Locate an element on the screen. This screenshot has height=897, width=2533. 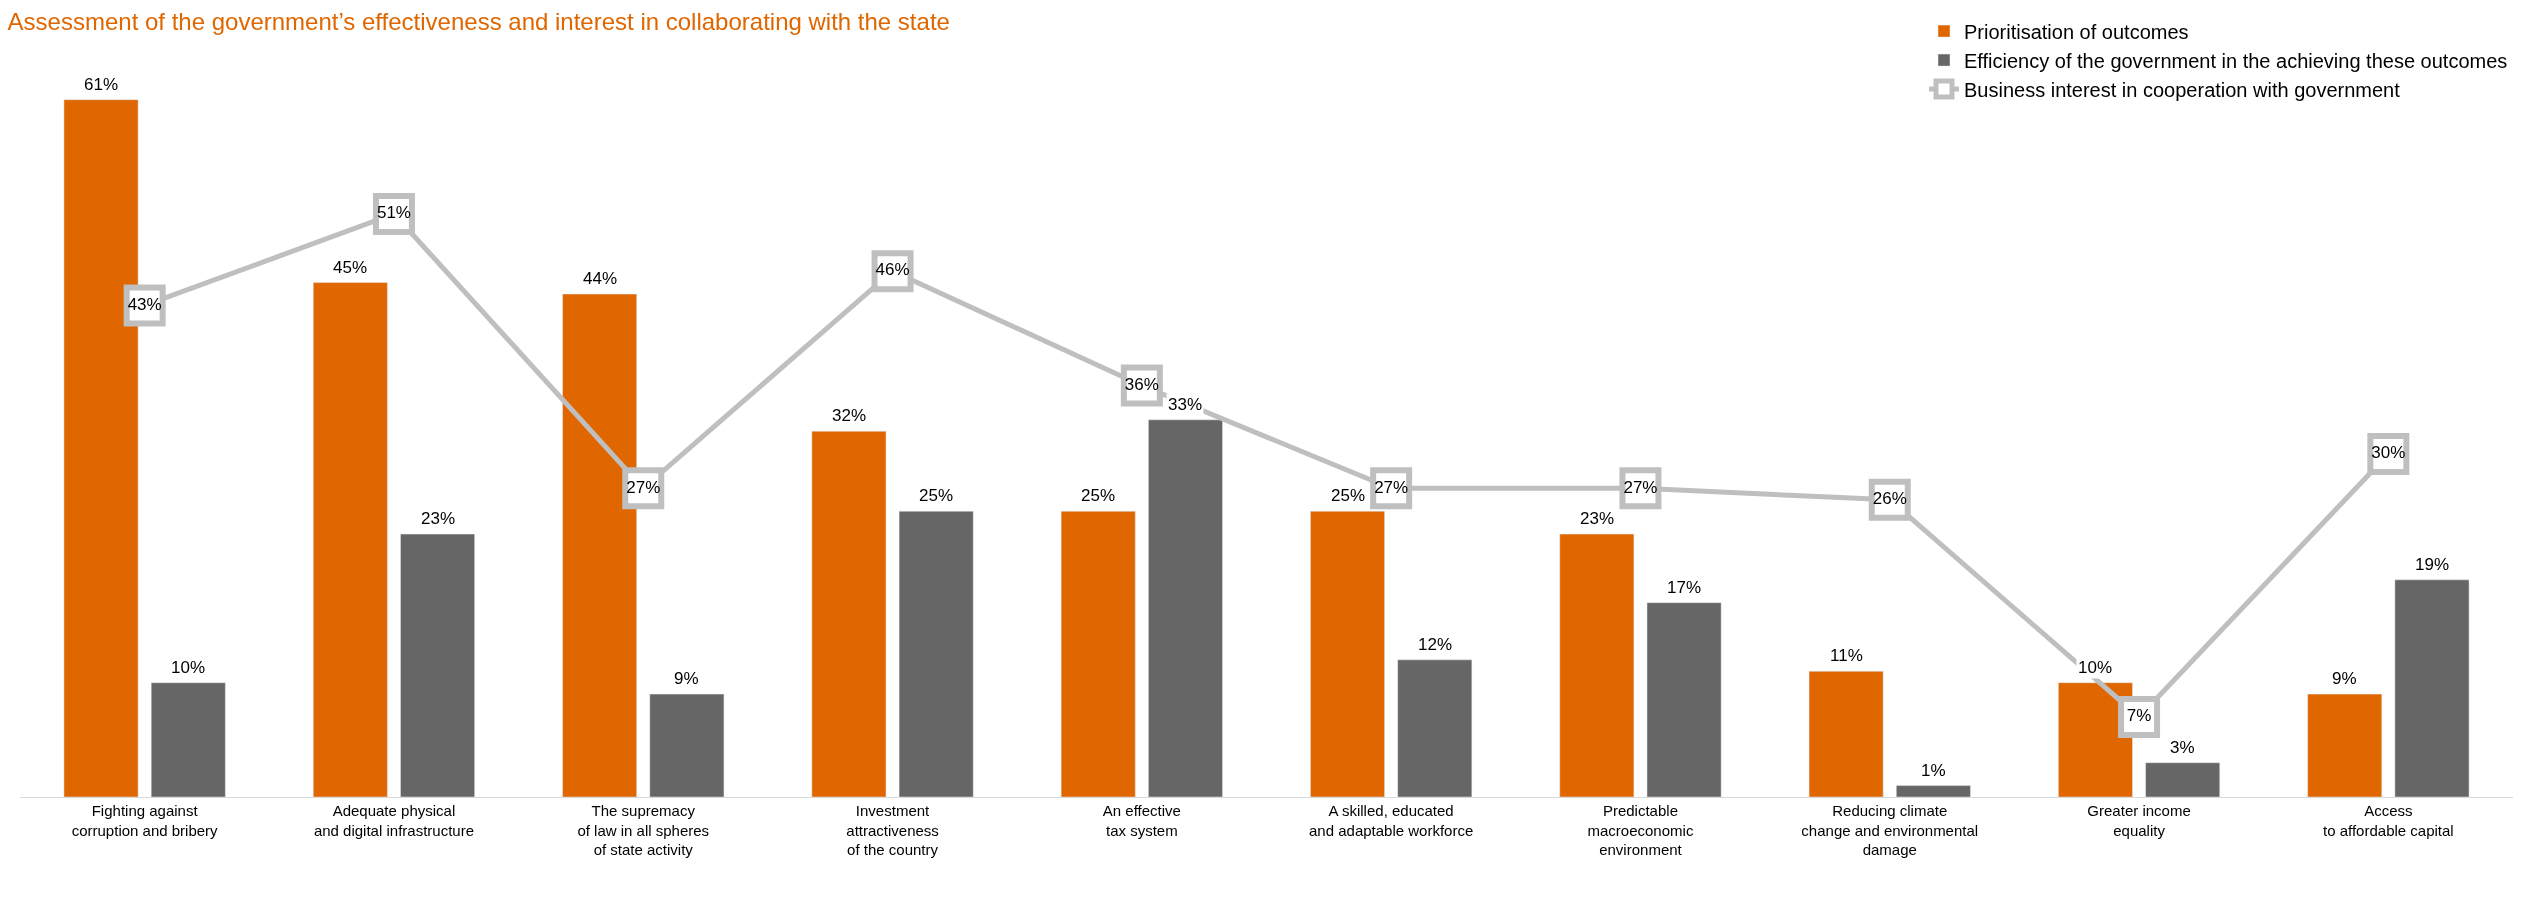
data-label: 11% is located at coordinates (1846, 655).